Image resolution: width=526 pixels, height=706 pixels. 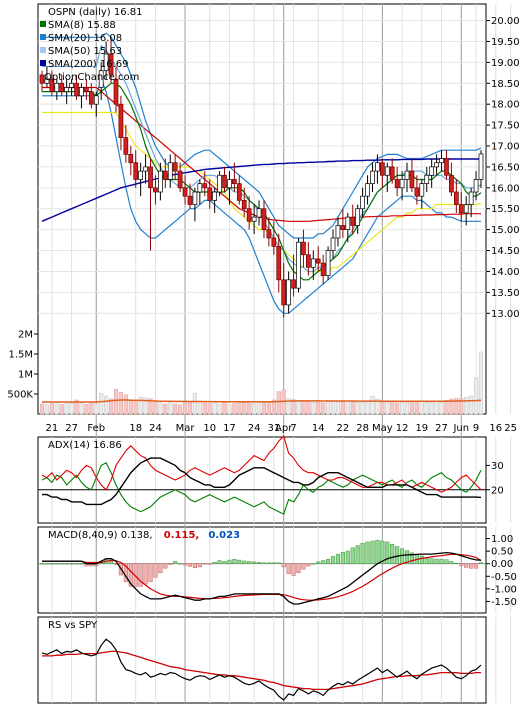 I want to click on macd-y-tick-label: 0.00, so click(x=502, y=564).